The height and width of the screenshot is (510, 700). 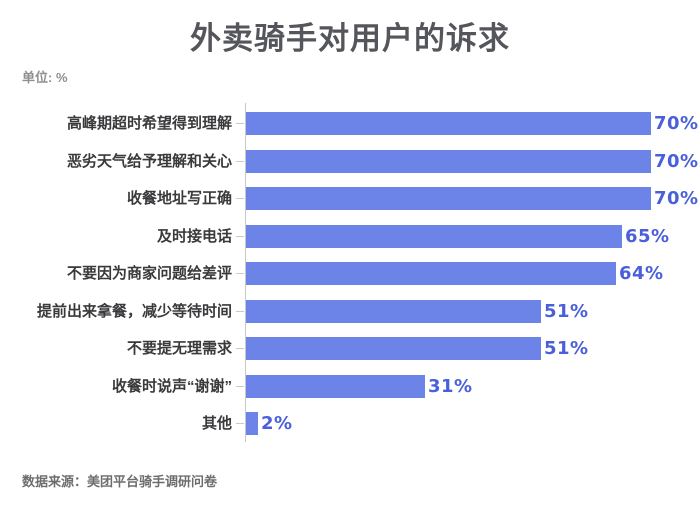 What do you see at coordinates (647, 236) in the screenshot?
I see `value-label: 65%` at bounding box center [647, 236].